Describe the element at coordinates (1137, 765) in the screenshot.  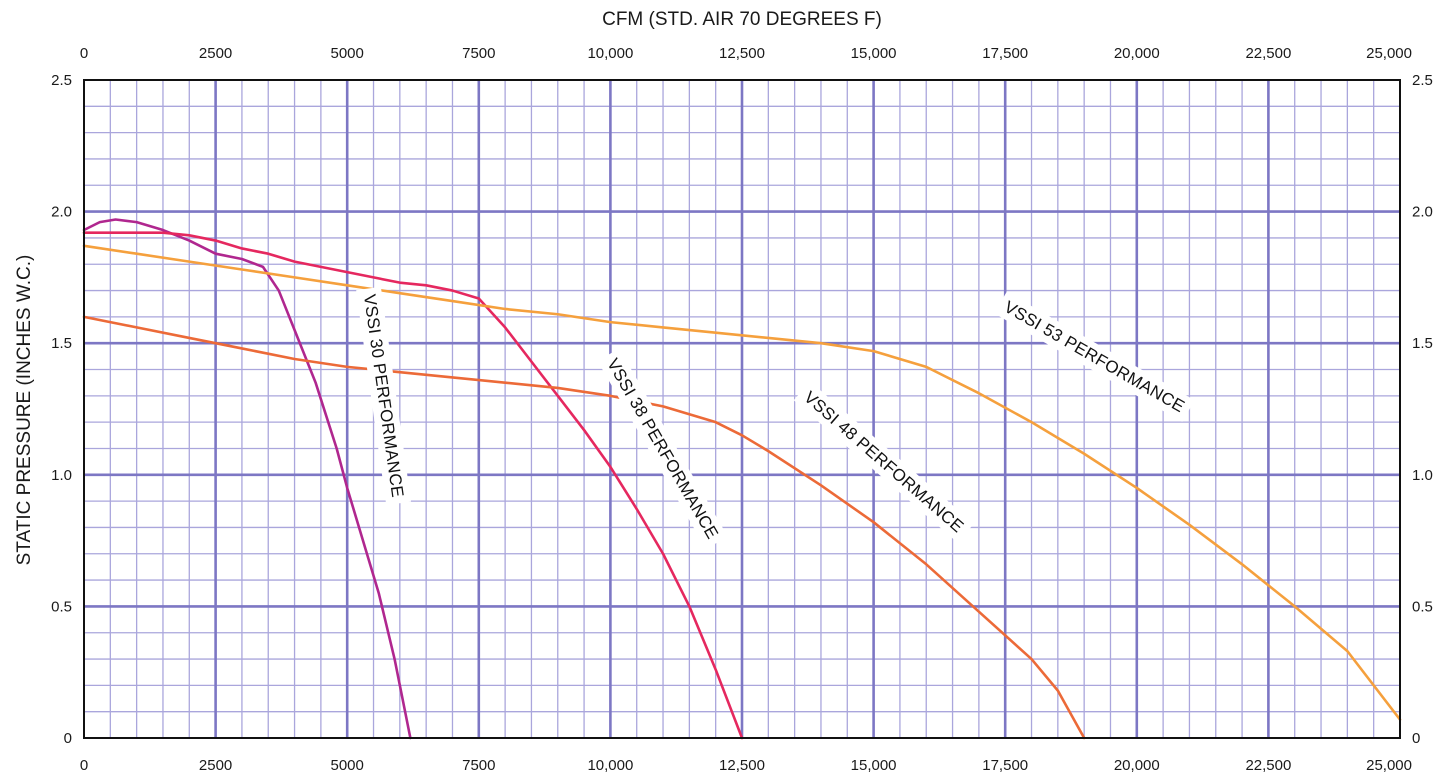
I see `x-tick-label-bottom: 20,000` at that location.